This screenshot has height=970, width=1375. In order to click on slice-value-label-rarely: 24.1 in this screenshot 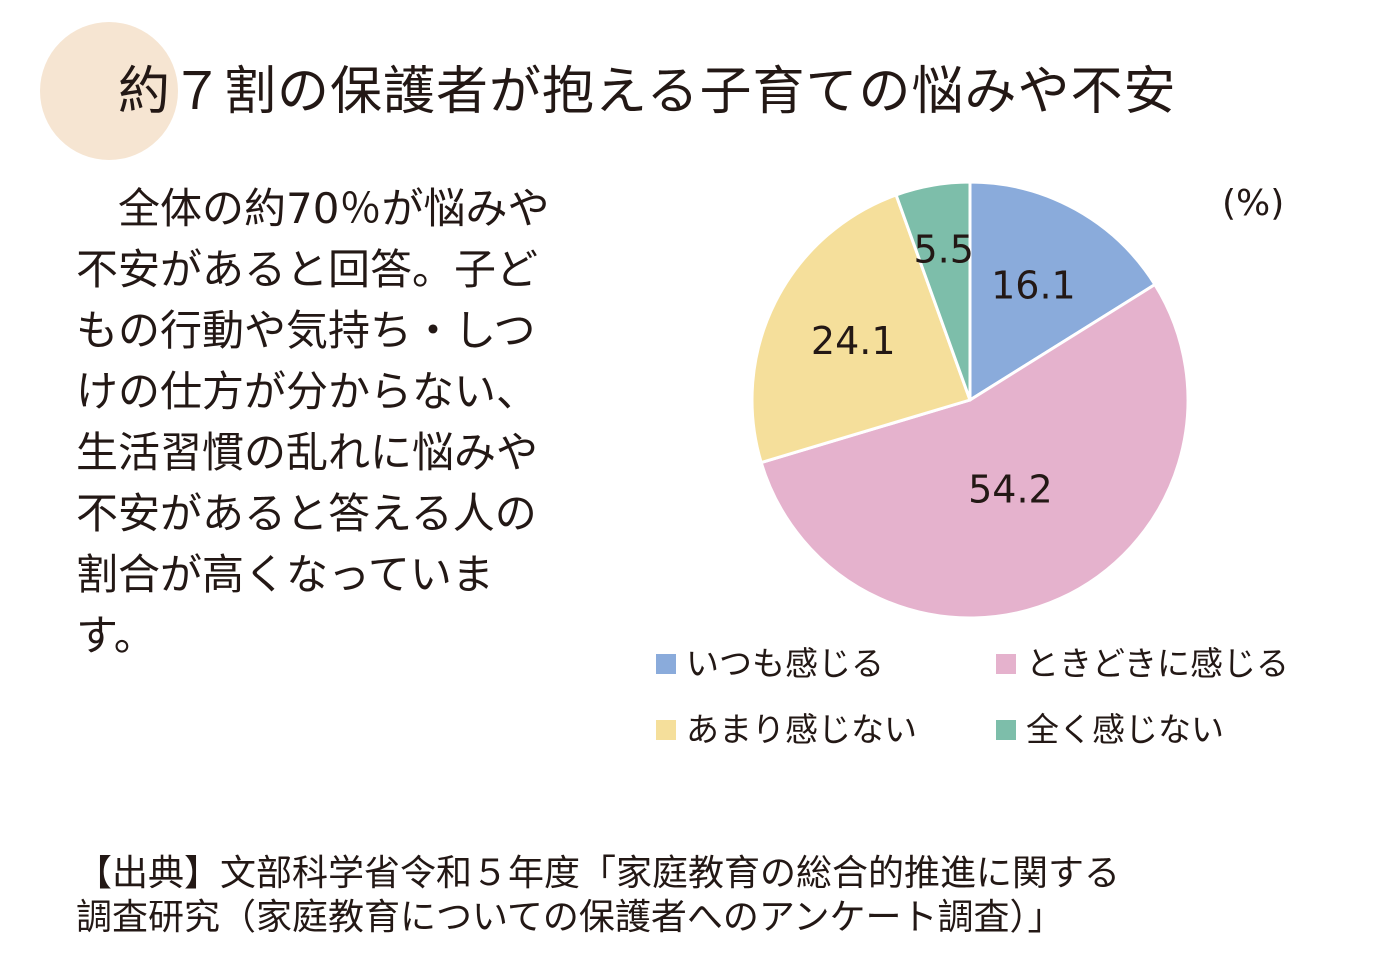, I will do `click(853, 341)`.